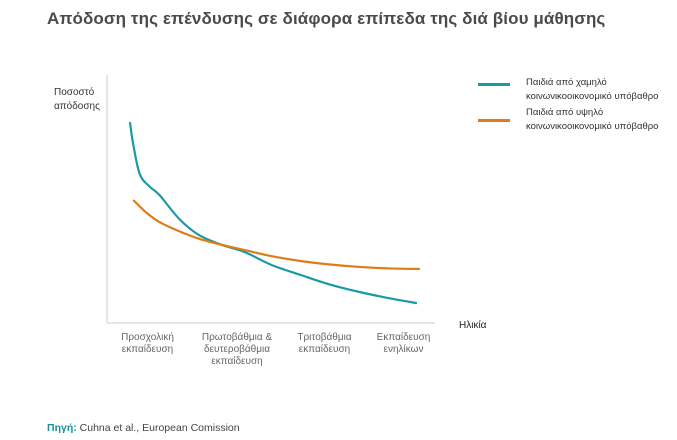 Image resolution: width=677 pixels, height=440 pixels. Describe the element at coordinates (77, 99) in the screenshot. I see `y-axis-label: Ποσοστό απόδοσης` at that location.